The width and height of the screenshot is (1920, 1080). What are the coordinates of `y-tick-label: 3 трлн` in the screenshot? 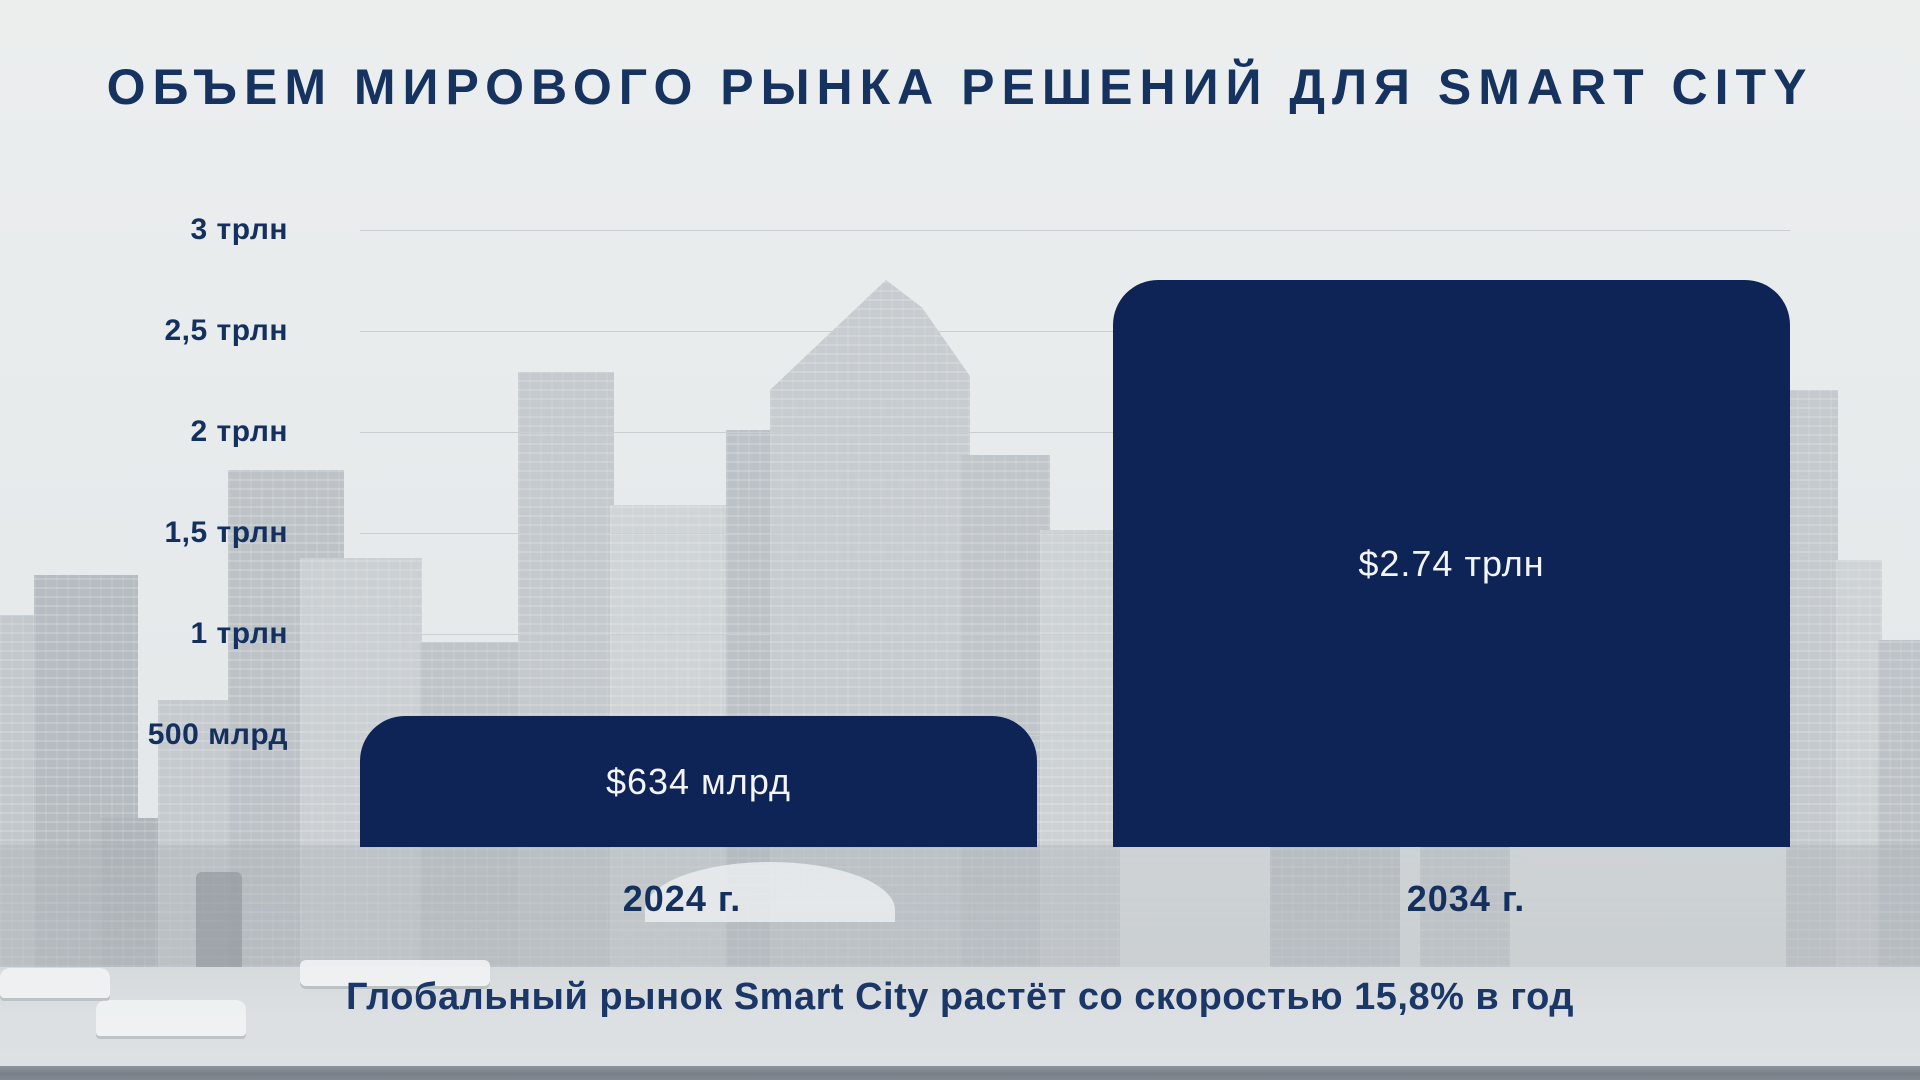 It's located at (239, 229).